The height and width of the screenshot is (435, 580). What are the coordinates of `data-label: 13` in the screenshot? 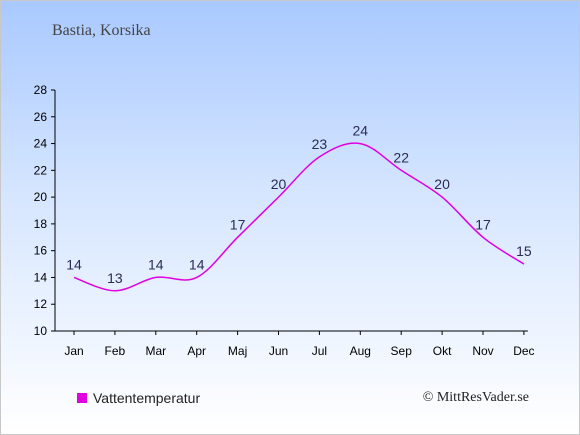 It's located at (115, 278).